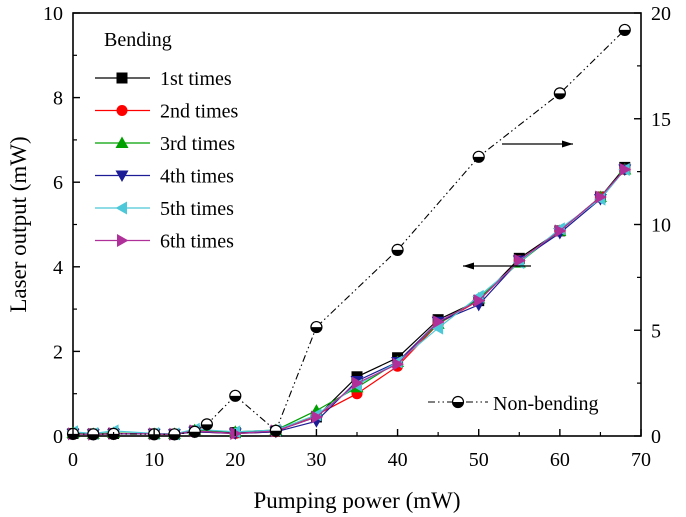 This screenshot has height=517, width=686. What do you see at coordinates (58, 99) in the screenshot?
I see `y-left-tick-label: 8` at bounding box center [58, 99].